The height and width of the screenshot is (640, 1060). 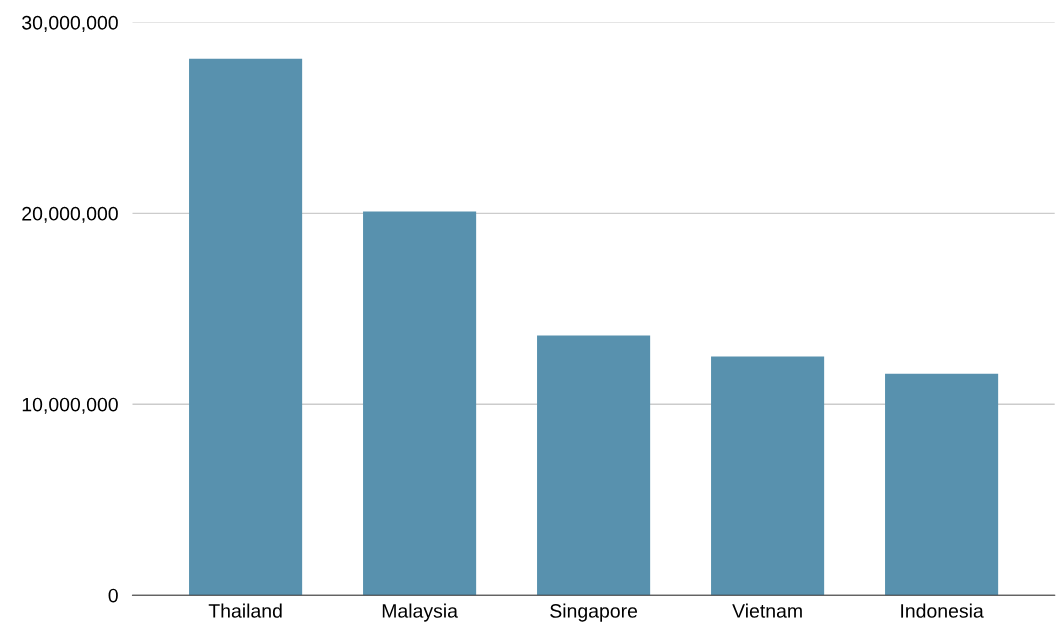 What do you see at coordinates (70, 23) in the screenshot?
I see `y-tick-label: 30,000,000` at bounding box center [70, 23].